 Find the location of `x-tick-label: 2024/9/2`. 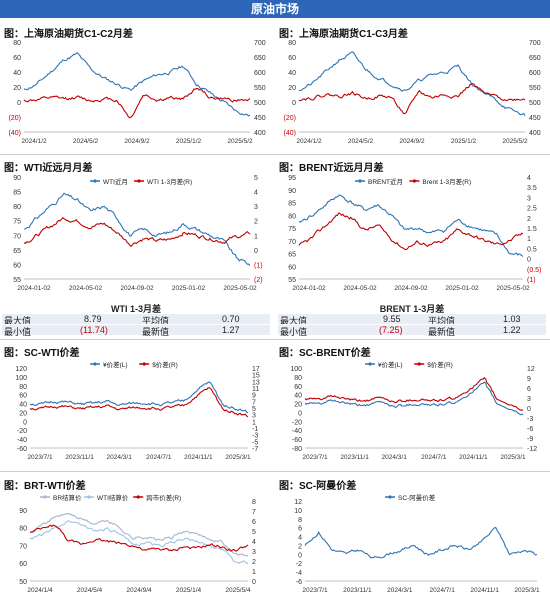

x-tick-label: 2024/9/2 is located at coordinates (137, 141).